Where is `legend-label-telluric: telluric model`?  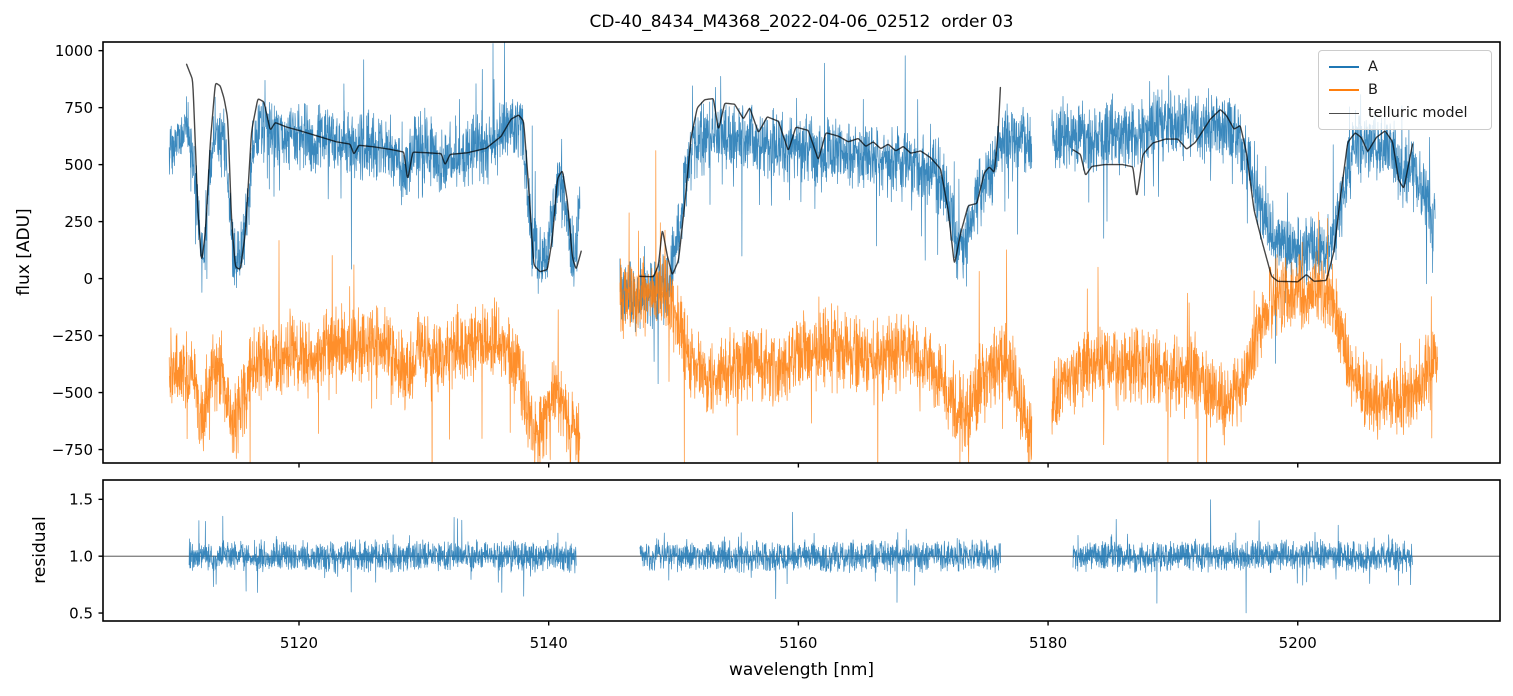 legend-label-telluric: telluric model is located at coordinates (1418, 113).